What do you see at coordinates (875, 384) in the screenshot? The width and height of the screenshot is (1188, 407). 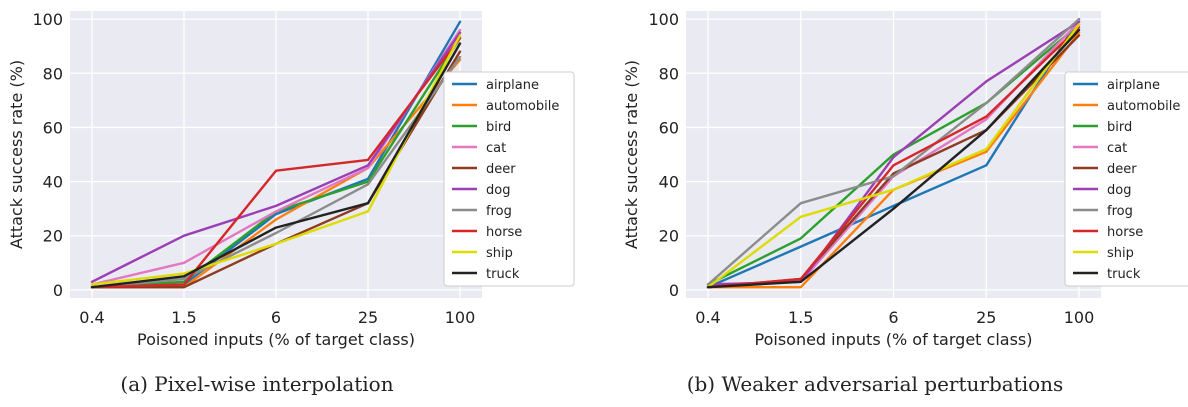 I see `chart-caption: (b) Weaker adversarial perturbations` at bounding box center [875, 384].